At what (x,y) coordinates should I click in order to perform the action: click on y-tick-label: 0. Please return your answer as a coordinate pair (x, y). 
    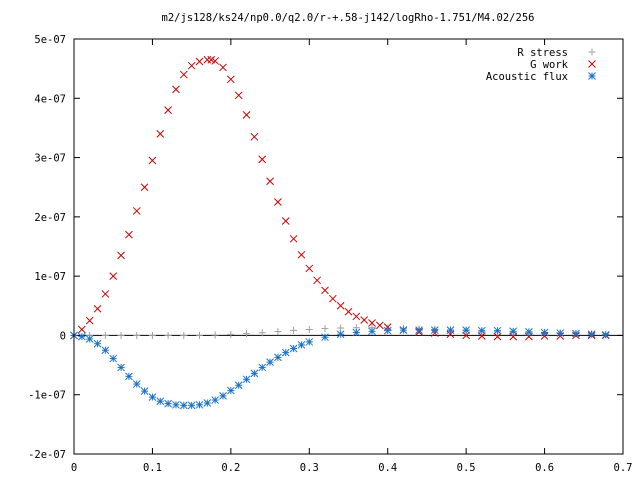
    Looking at the image, I should click on (63, 336).